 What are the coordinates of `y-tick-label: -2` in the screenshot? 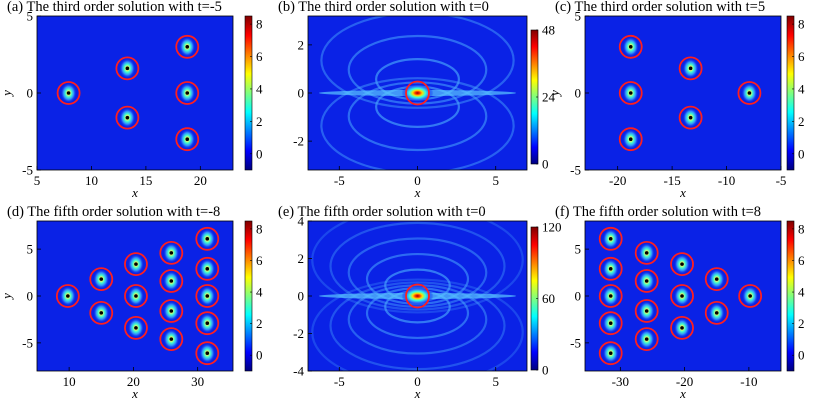 It's located at (298, 333).